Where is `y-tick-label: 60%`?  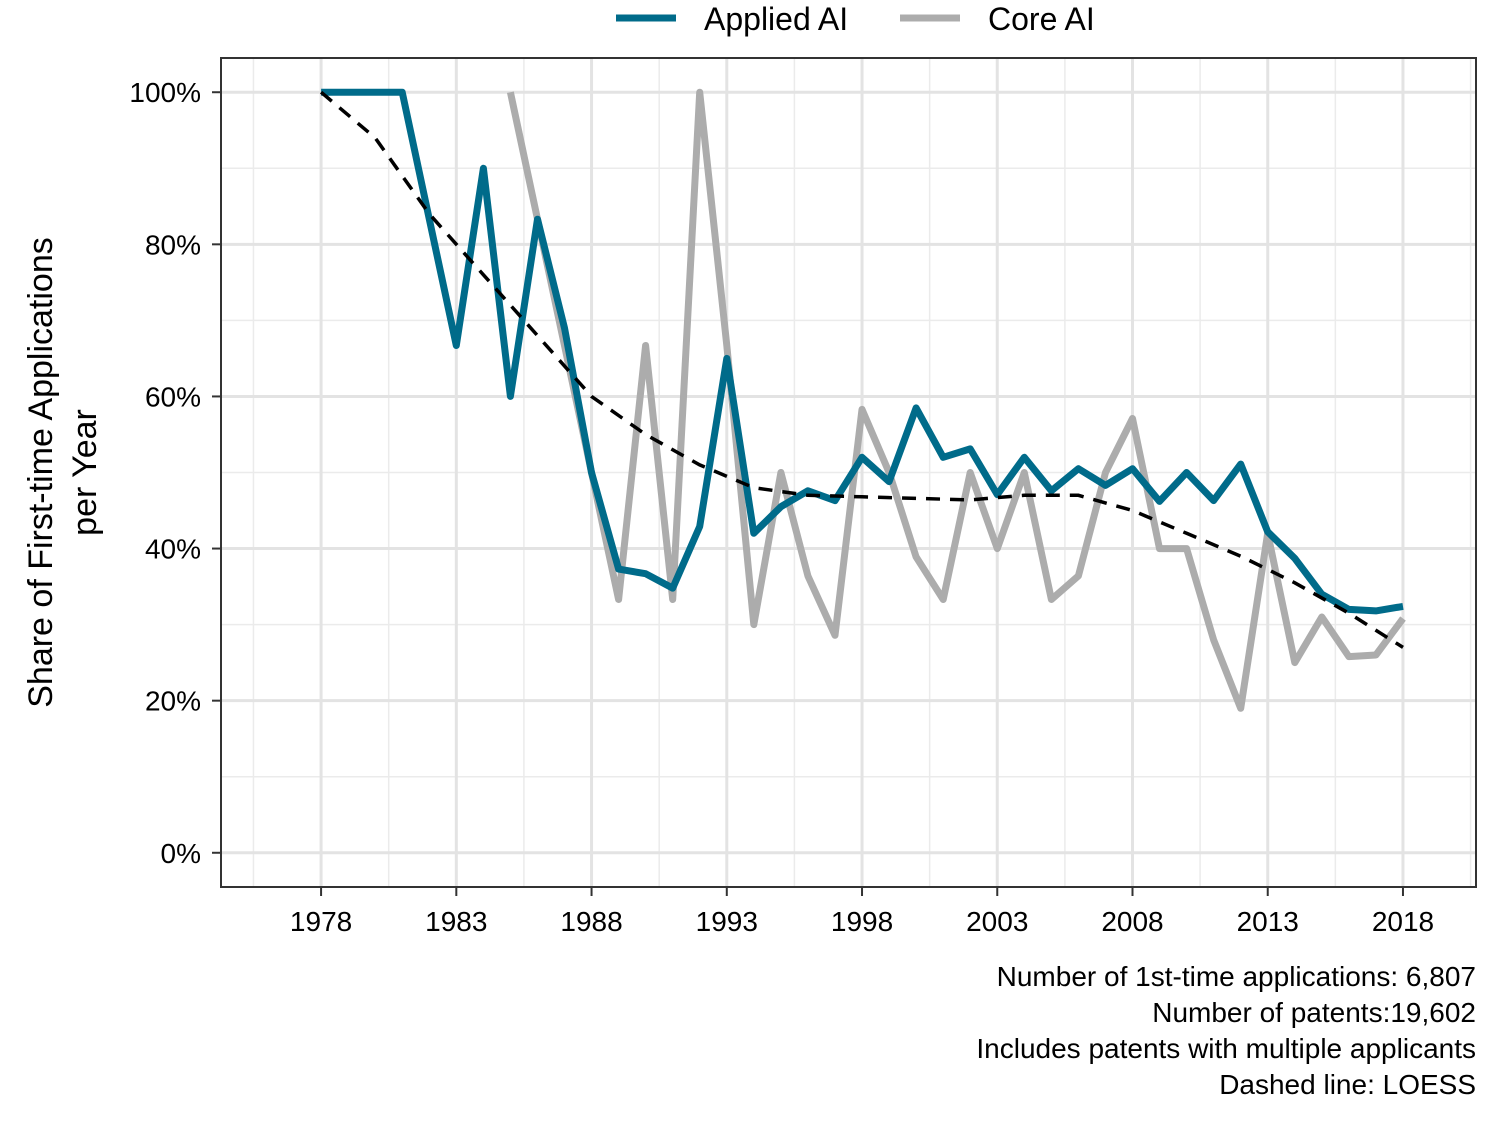
y-tick-label: 60% is located at coordinates (173, 396).